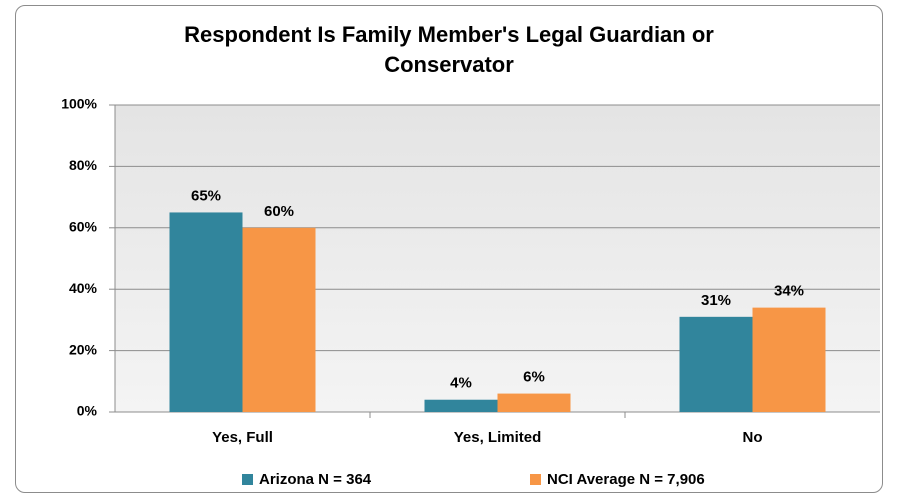 The height and width of the screenshot is (500, 898). Describe the element at coordinates (498, 437) in the screenshot. I see `x-tick-label: Yes, Limited` at that location.